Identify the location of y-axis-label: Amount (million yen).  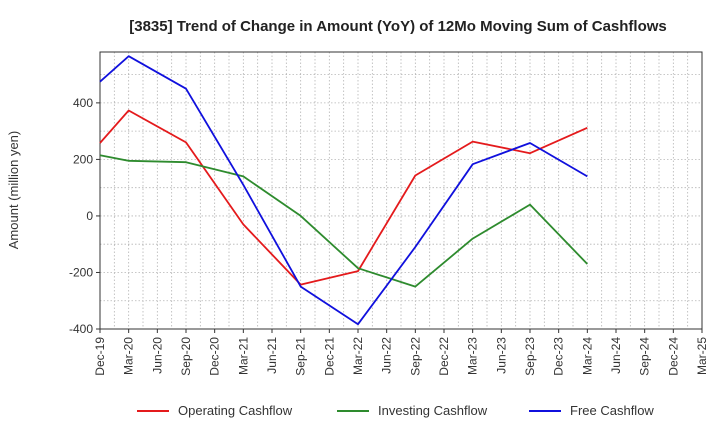
(13, 190).